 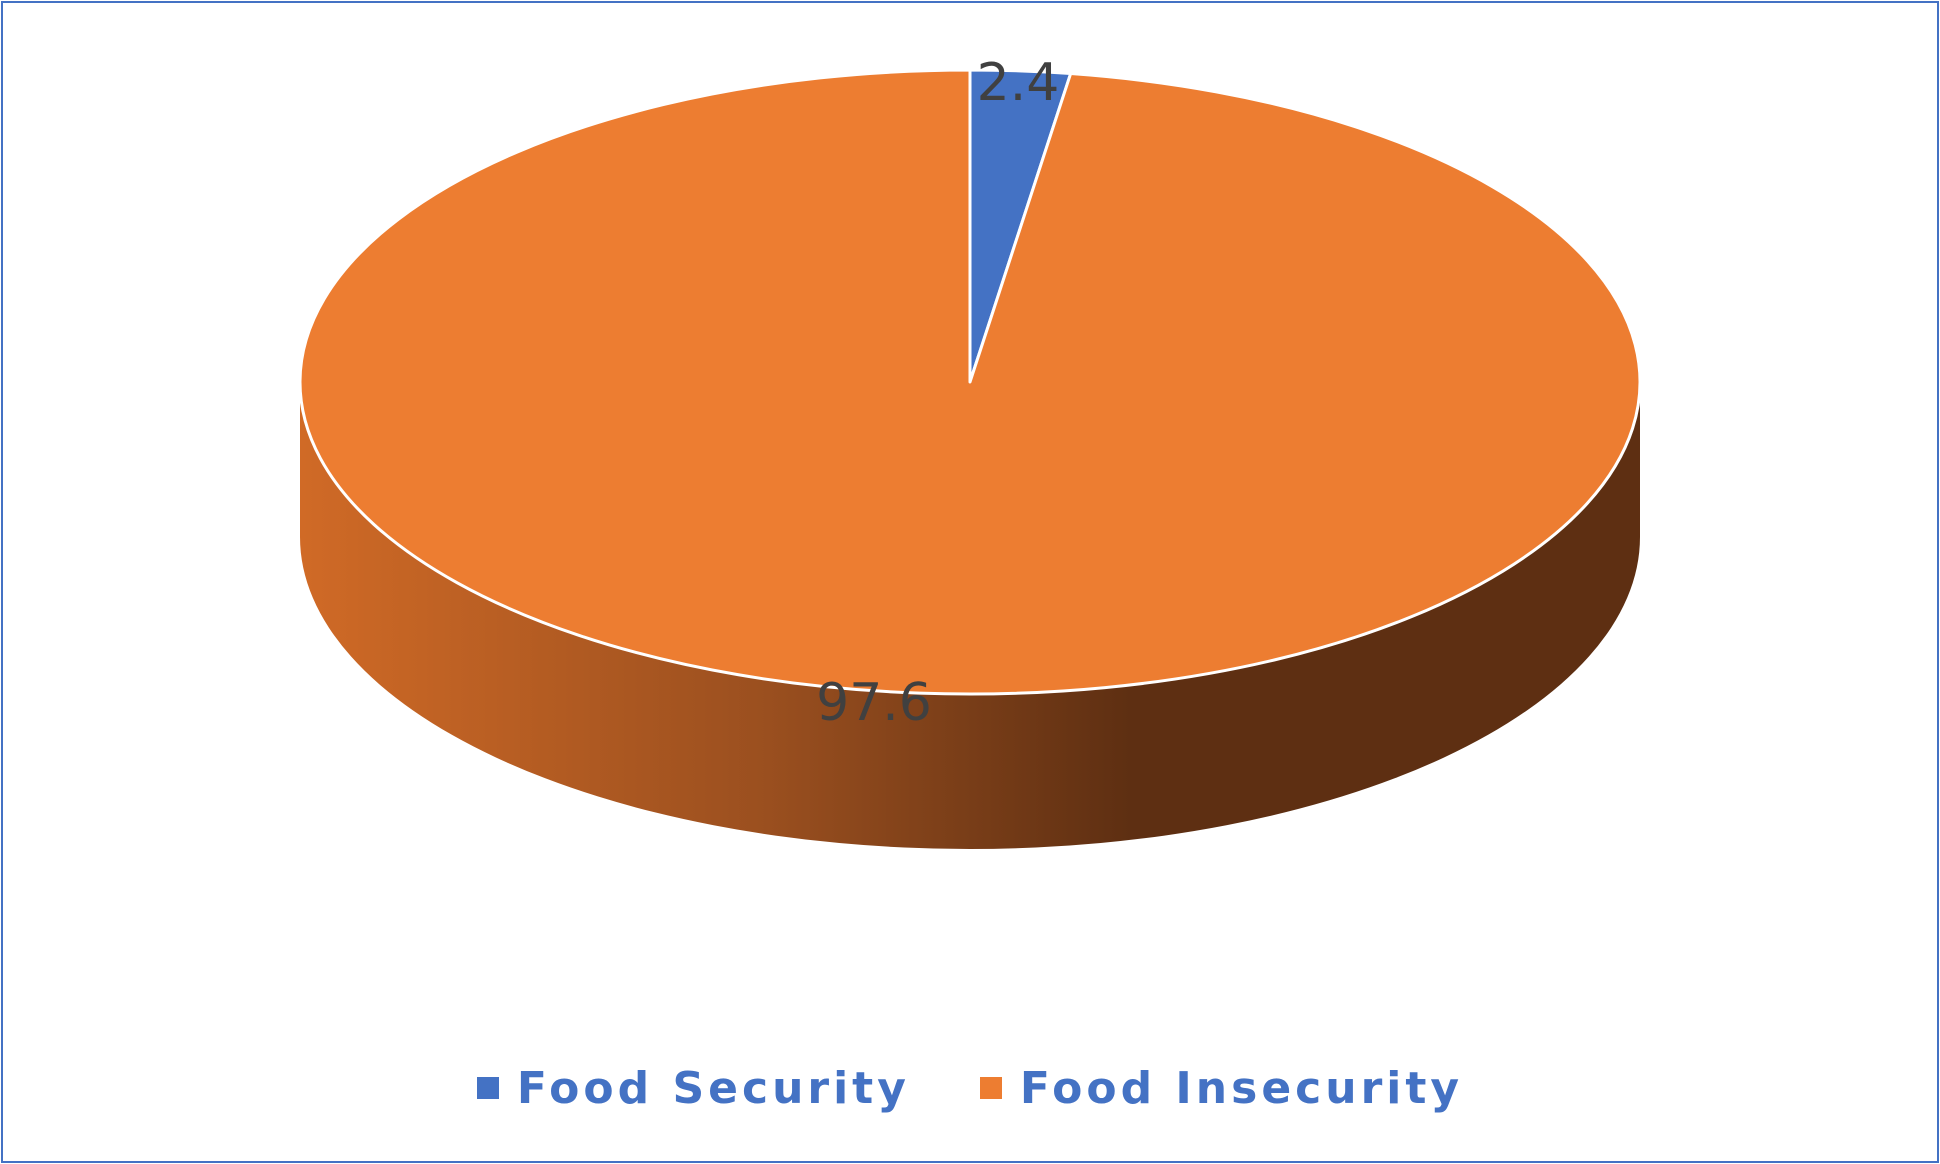 I want to click on legend-swatch-food-insecurity, so click(x=990, y=1088).